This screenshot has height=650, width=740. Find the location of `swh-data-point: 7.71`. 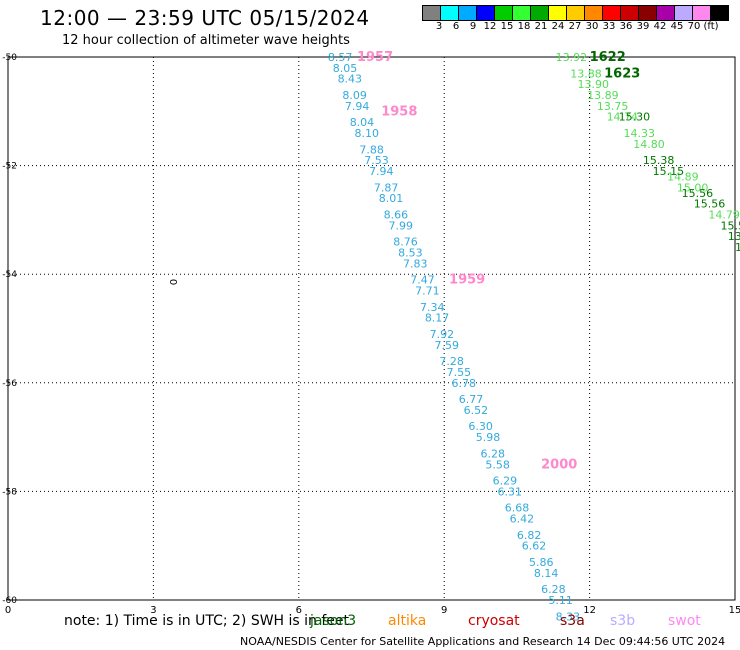

swh-data-point: 7.71 is located at coordinates (427, 290).